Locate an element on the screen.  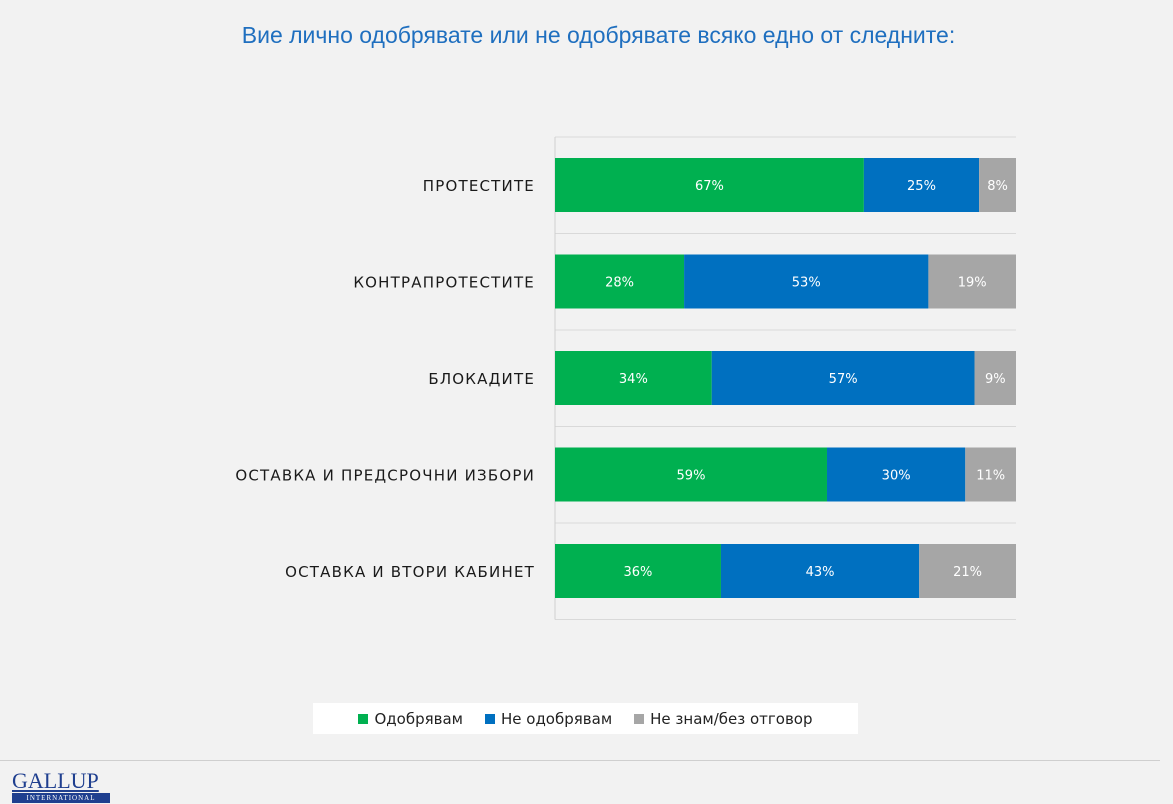
legend-item-dont-know: Не знам/без отговор is located at coordinates (723, 718).